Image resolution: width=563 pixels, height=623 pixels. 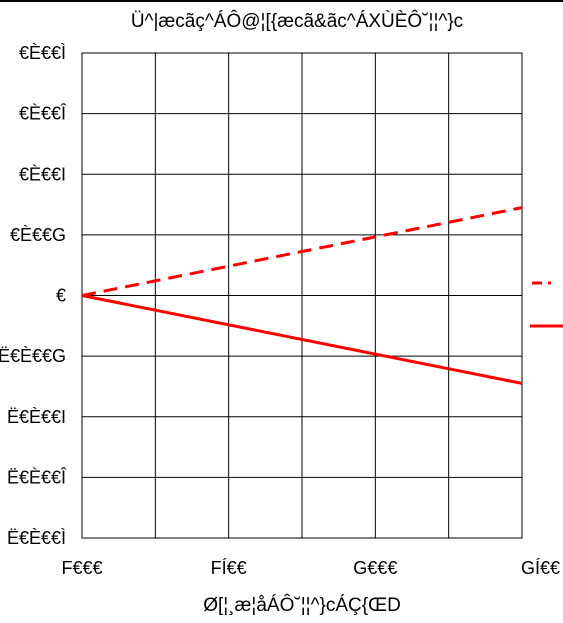 What do you see at coordinates (310, 568) in the screenshot?
I see `x-tick-labels: F€€€ FÍ€€ G€€€ GÍ€€` at bounding box center [310, 568].